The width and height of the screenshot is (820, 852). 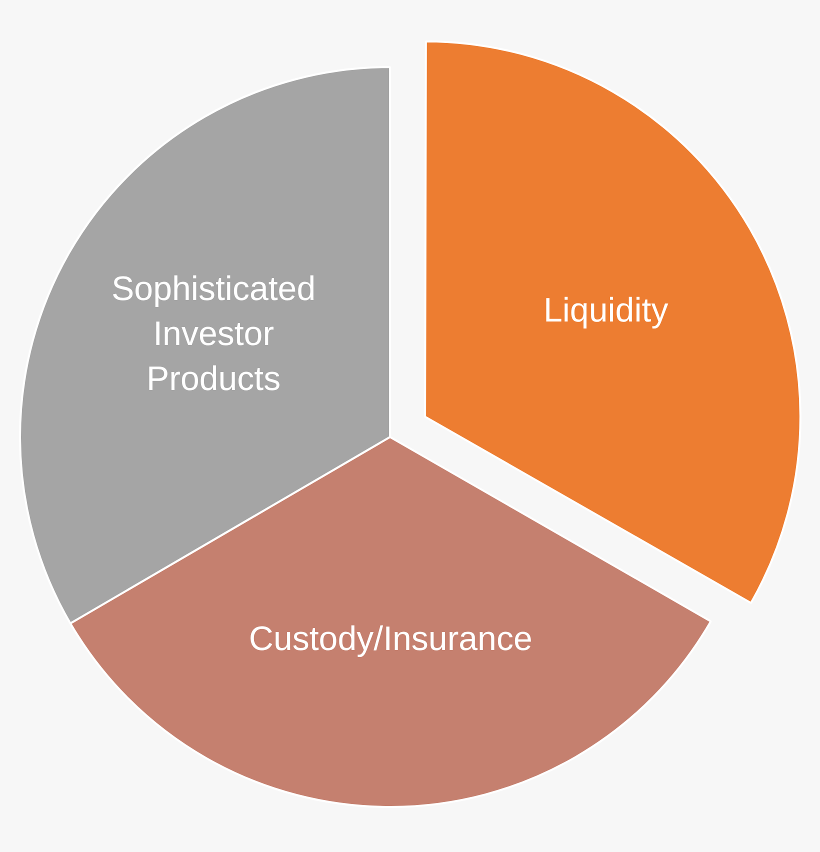 What do you see at coordinates (605, 310) in the screenshot?
I see `slice-label: Liquidity` at bounding box center [605, 310].